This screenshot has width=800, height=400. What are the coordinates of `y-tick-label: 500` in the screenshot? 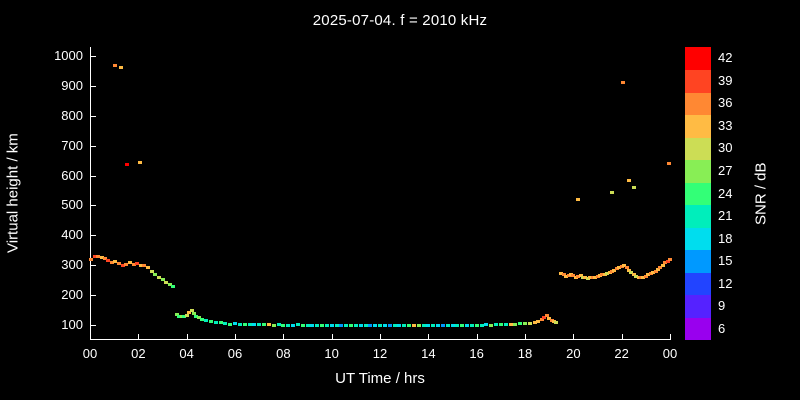 It's located at (72, 205).